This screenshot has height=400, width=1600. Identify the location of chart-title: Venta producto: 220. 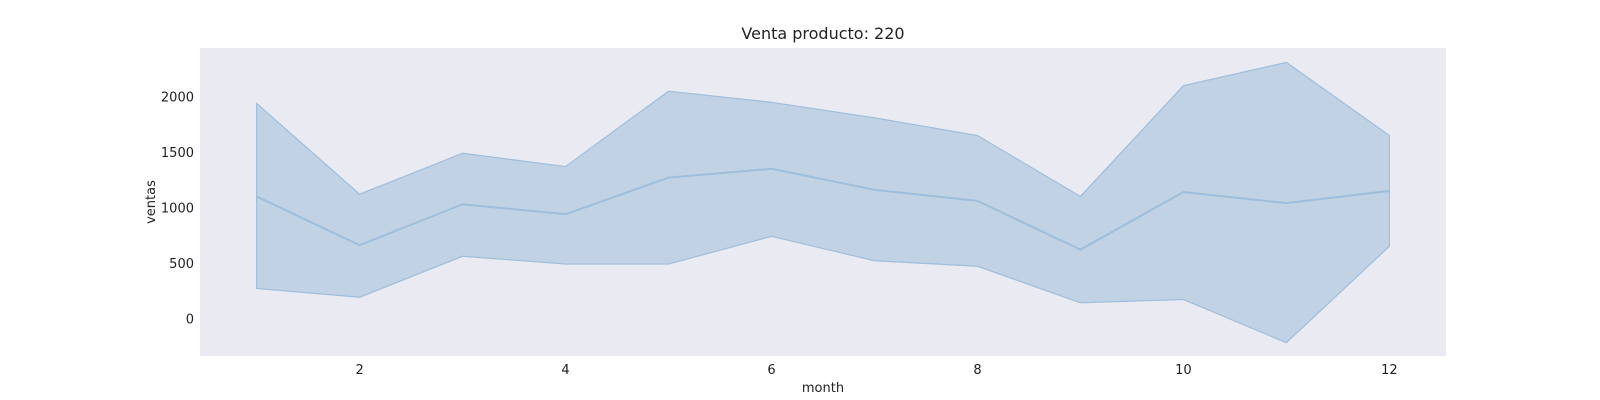
(822, 33).